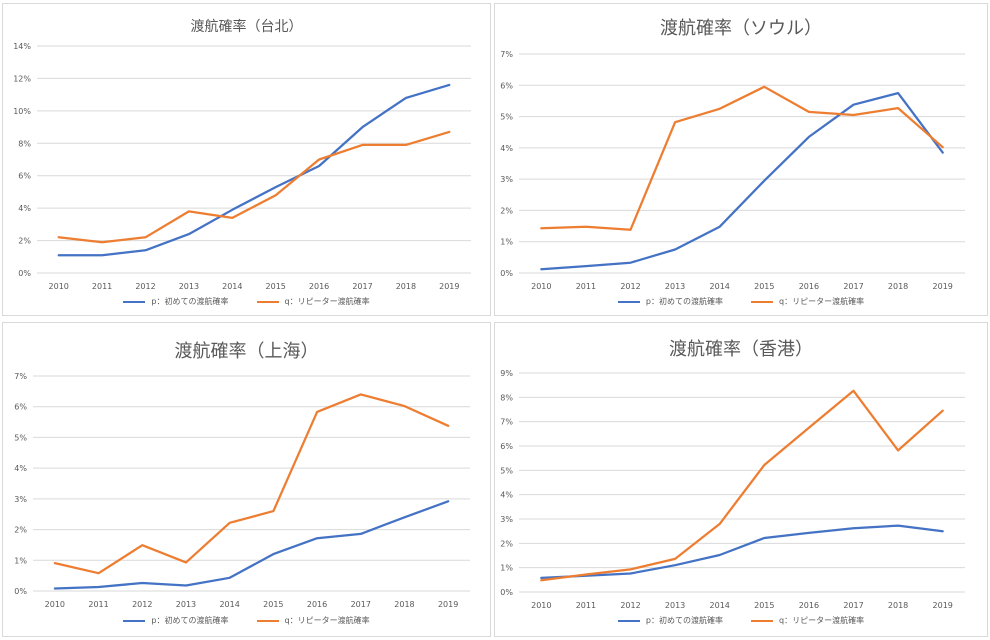 The height and width of the screenshot is (640, 990). What do you see at coordinates (741, 28) in the screenshot?
I see `chart-title: 渡航確率（ソウル）` at bounding box center [741, 28].